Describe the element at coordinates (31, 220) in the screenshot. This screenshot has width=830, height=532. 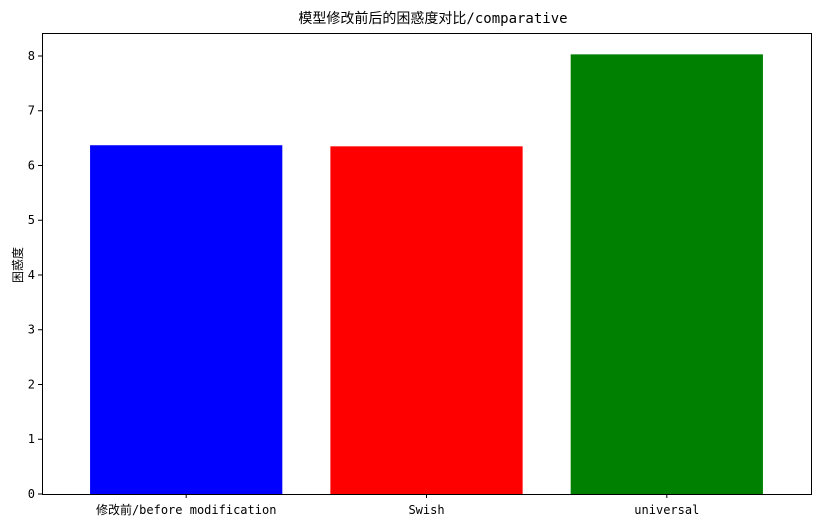
I see `y-tick-label-5: 5` at that location.